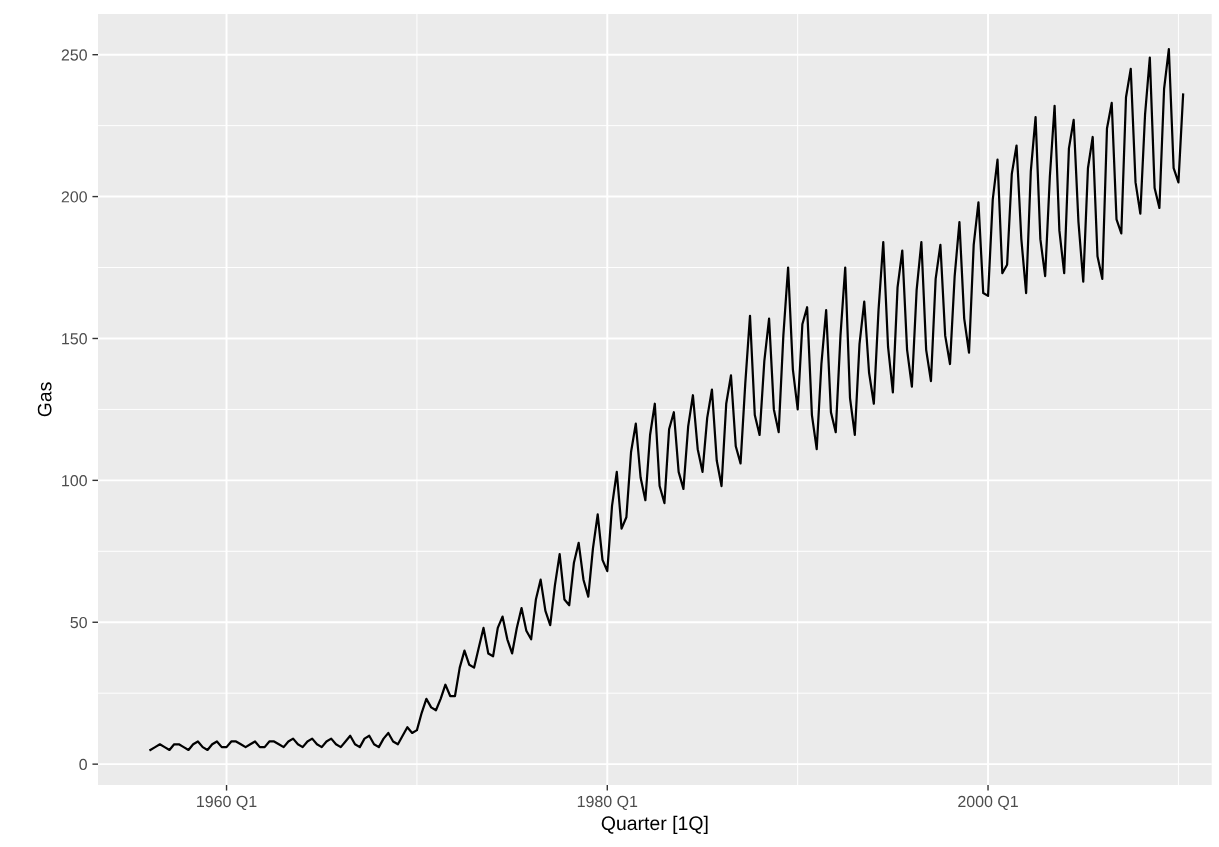 Image resolution: width=1219 pixels, height=847 pixels. Describe the element at coordinates (74, 339) in the screenshot. I see `y-tick-label: 150` at that location.